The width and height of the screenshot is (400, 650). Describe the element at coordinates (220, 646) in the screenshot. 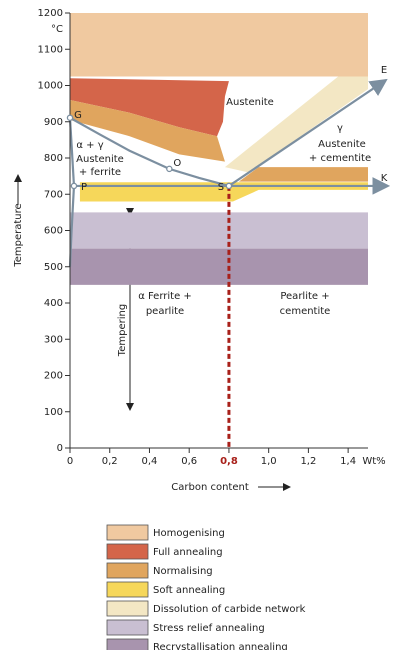

I see `legend-label: Recrystallisation annealing` at that location.